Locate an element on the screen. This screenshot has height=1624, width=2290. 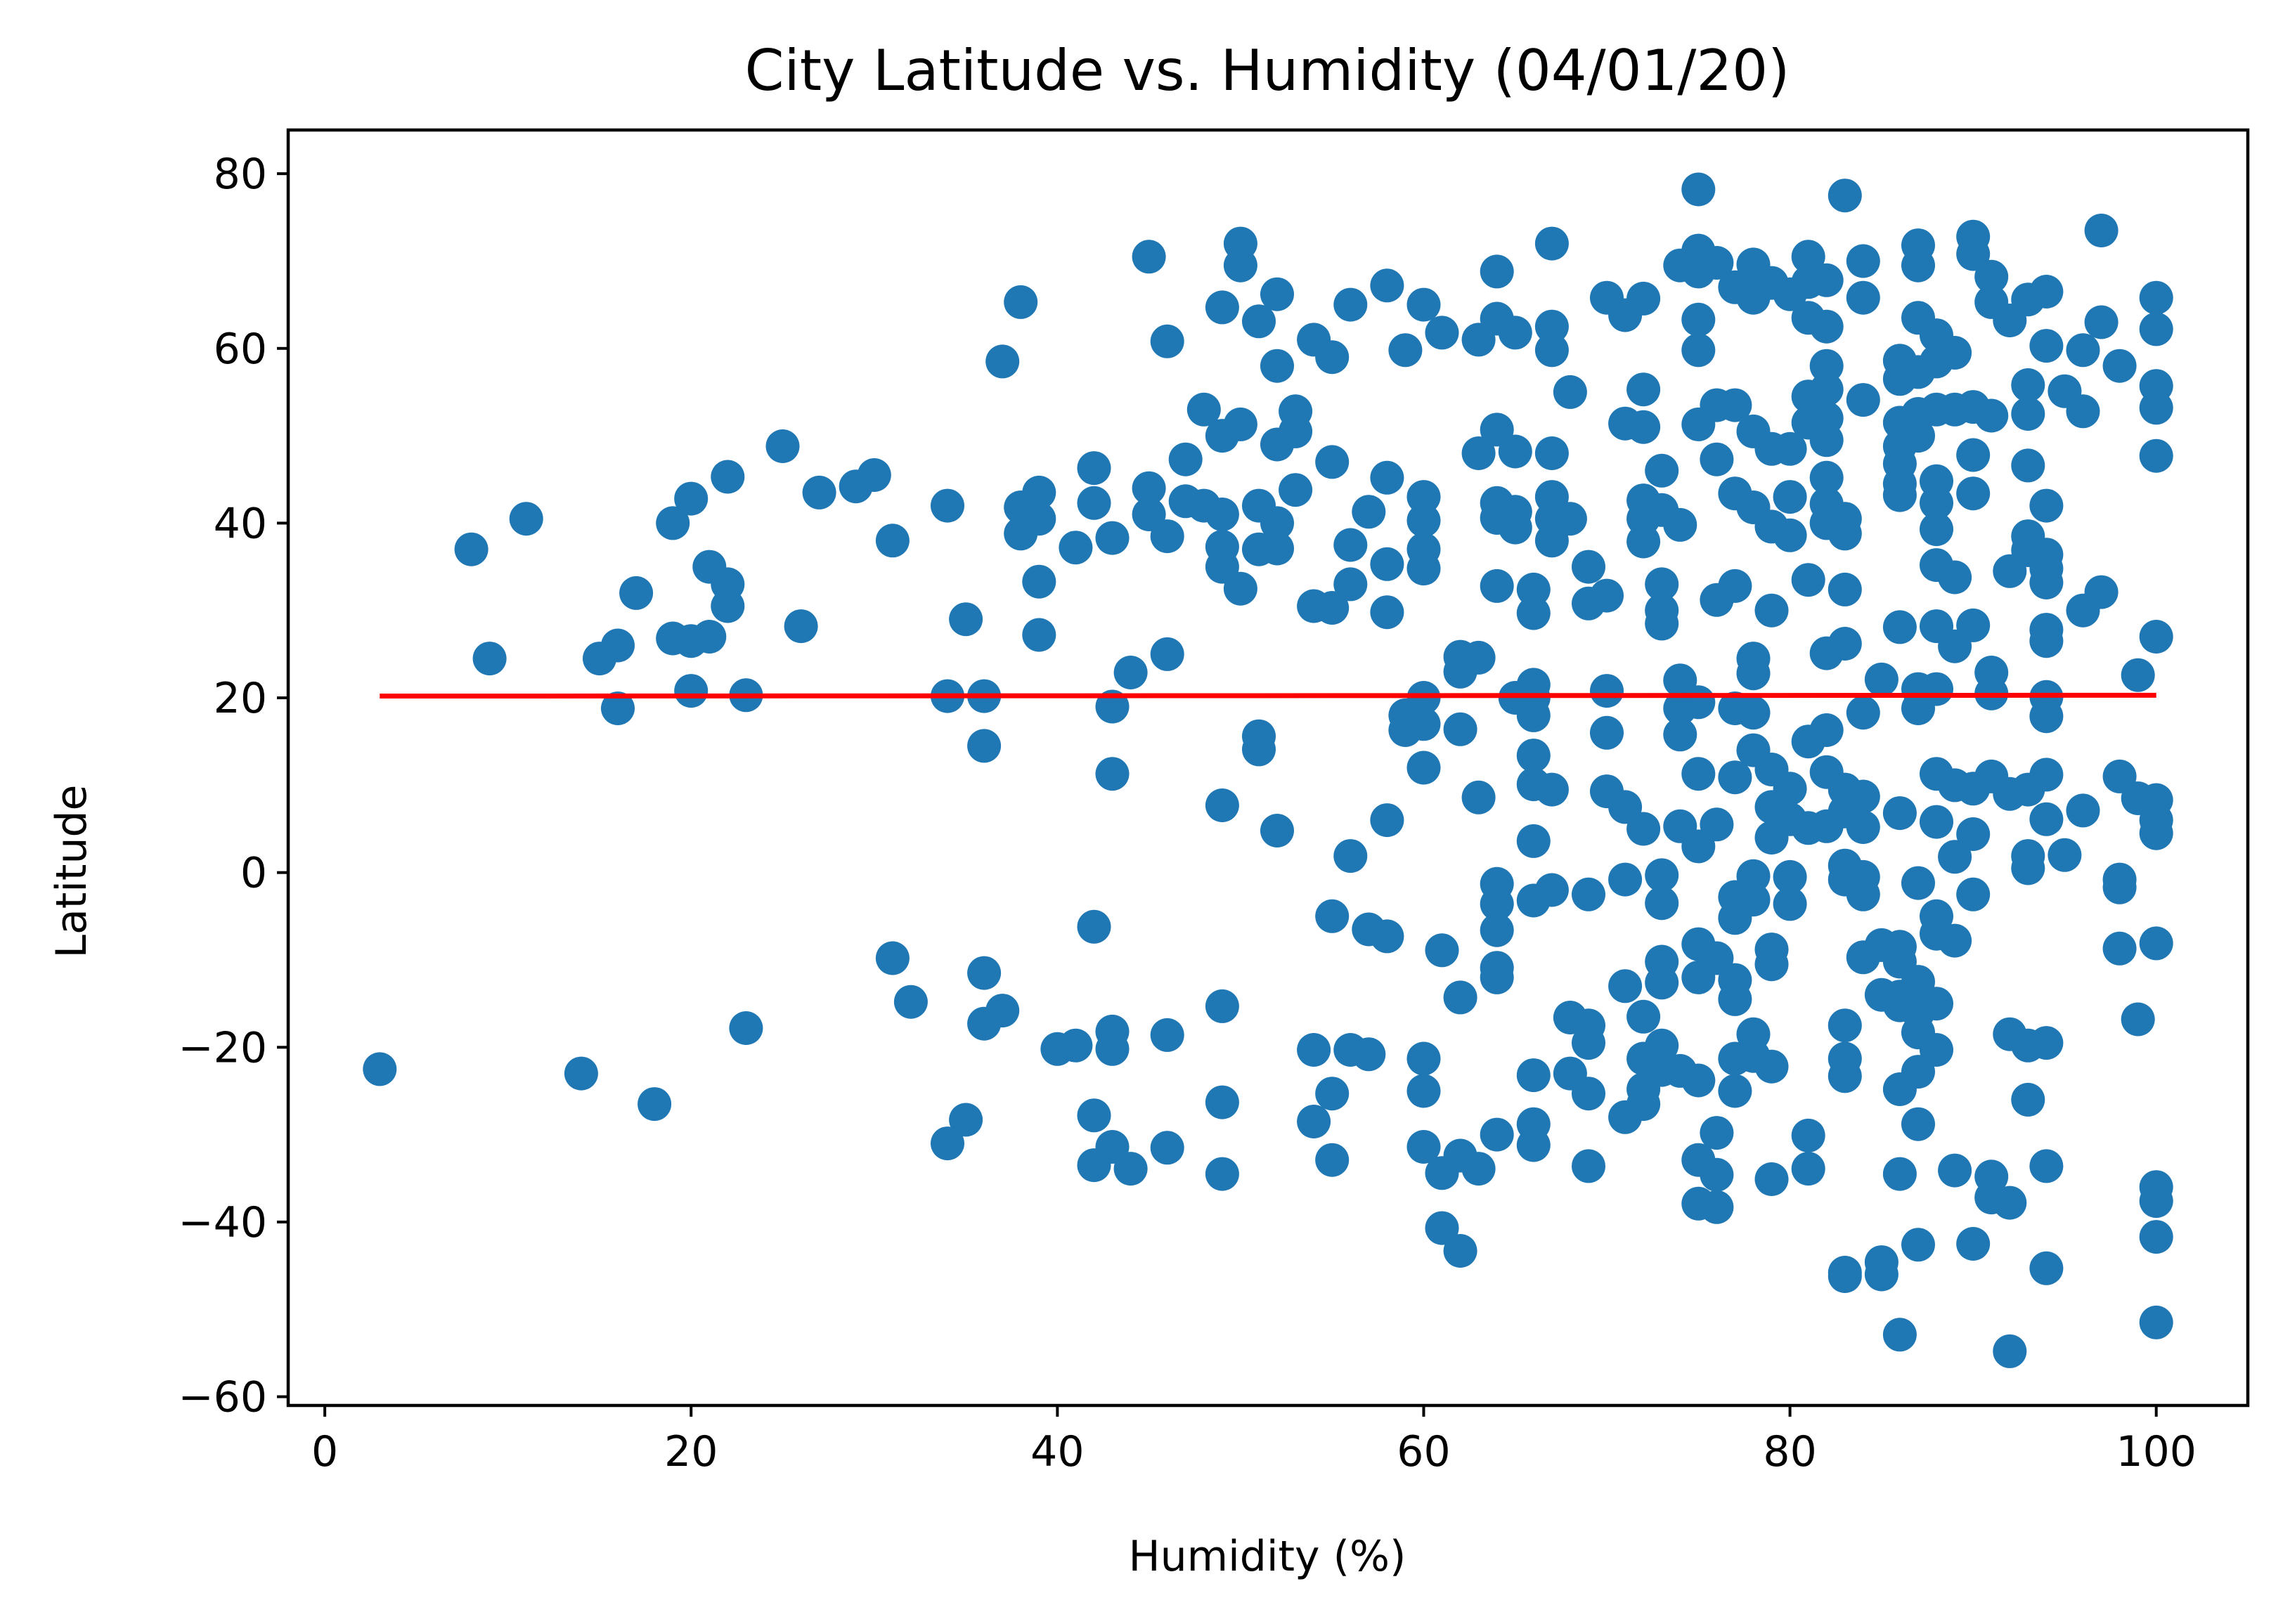
y-axis-label: Latitude is located at coordinates (71, 872).